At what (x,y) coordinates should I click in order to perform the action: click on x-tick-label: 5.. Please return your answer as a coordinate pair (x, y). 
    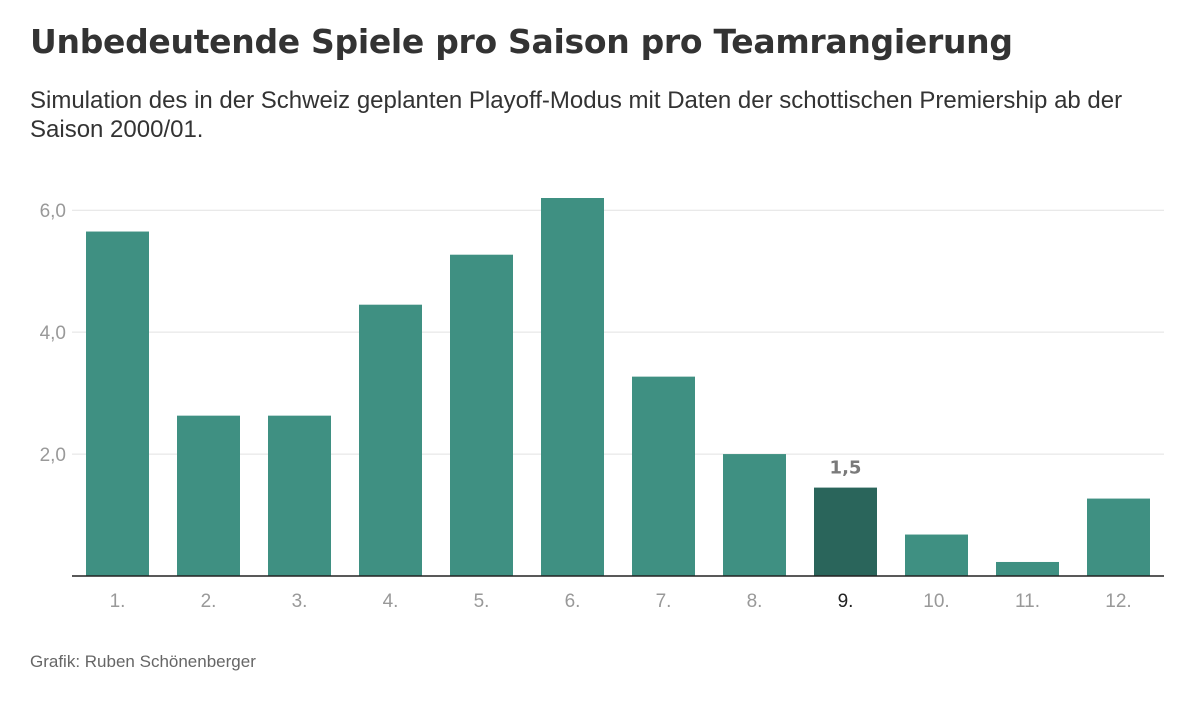
    Looking at the image, I should click on (482, 601).